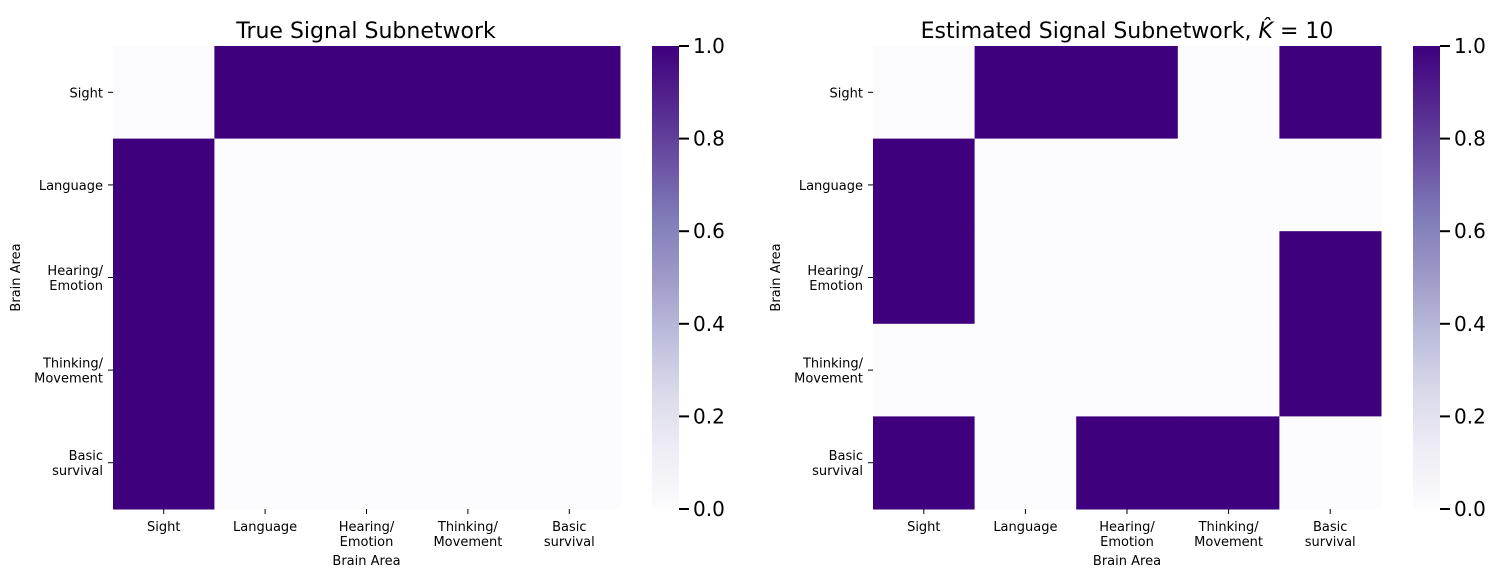 The height and width of the screenshot is (578, 1499). I want to click on heatmap-cell-r2-c3, so click(1228, 278).